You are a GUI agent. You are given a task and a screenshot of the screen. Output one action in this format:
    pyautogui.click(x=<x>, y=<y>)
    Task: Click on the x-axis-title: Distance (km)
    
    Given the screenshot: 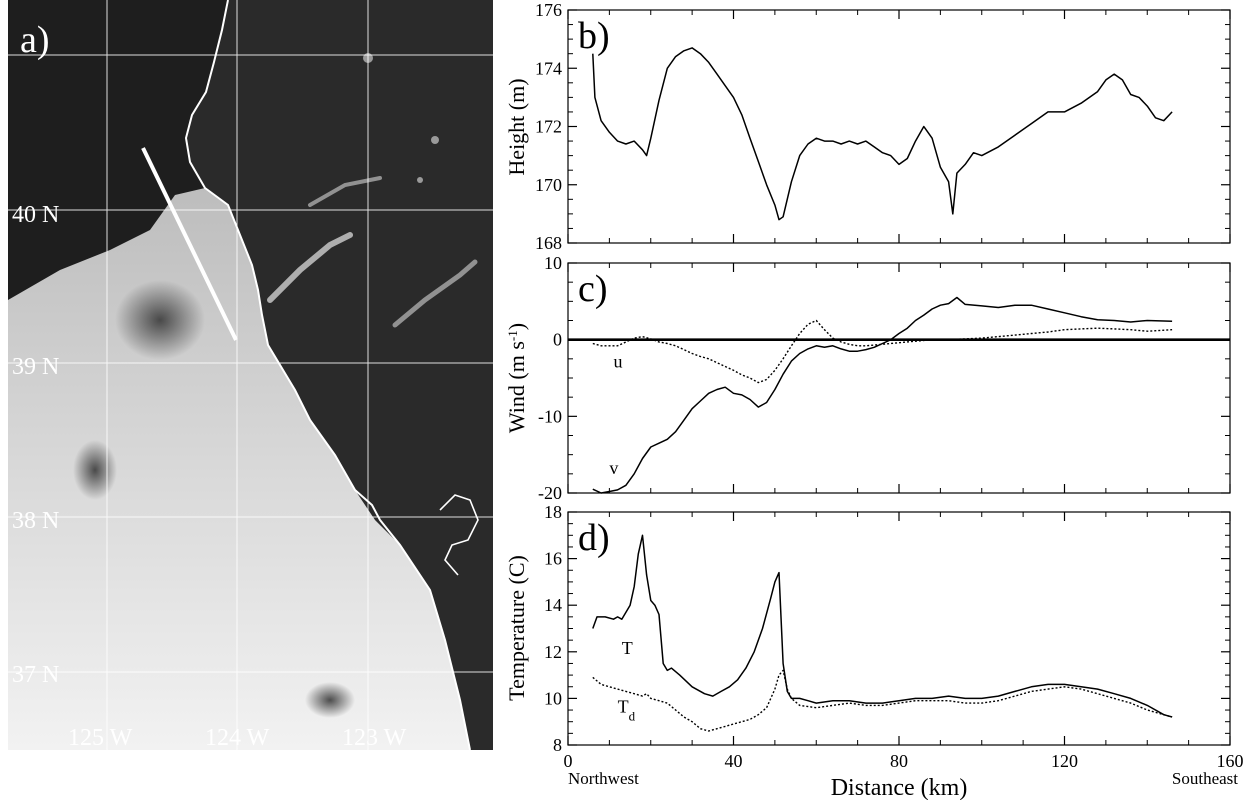 What is the action you would take?
    pyautogui.click(x=899, y=787)
    